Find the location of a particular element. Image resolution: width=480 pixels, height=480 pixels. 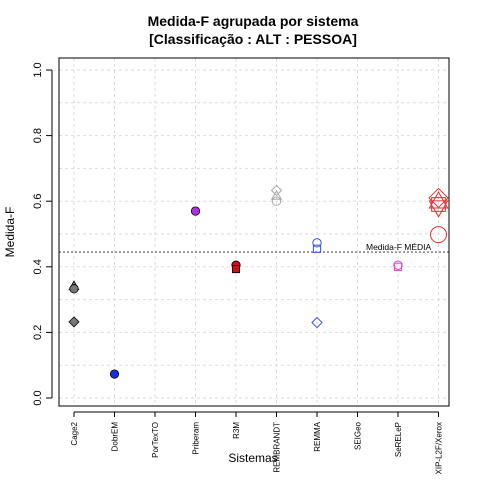

y-tick-label: 0.0 is located at coordinates (38, 397).